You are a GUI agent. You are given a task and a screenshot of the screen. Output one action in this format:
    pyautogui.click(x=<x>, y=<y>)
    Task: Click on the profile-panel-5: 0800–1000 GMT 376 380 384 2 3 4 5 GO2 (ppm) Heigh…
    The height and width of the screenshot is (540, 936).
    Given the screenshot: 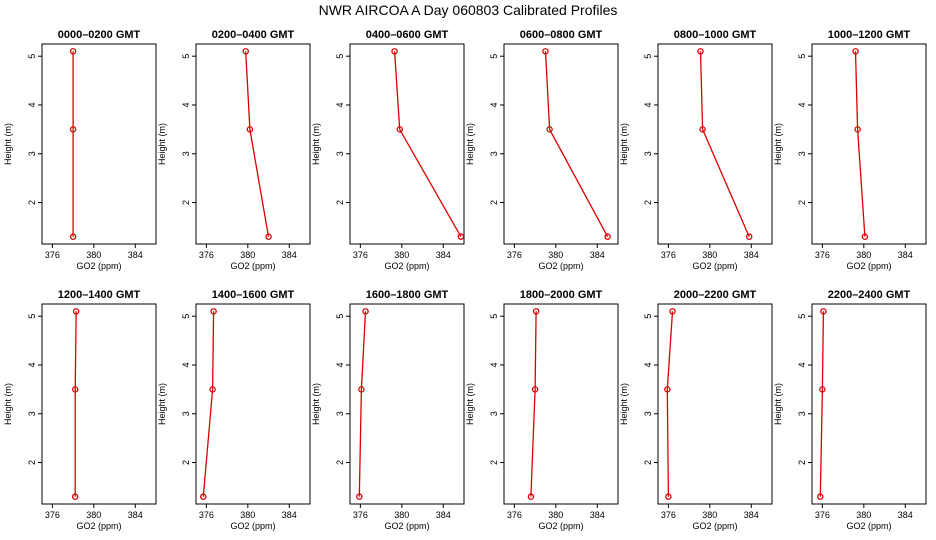 What is the action you would take?
    pyautogui.click(x=696, y=150)
    